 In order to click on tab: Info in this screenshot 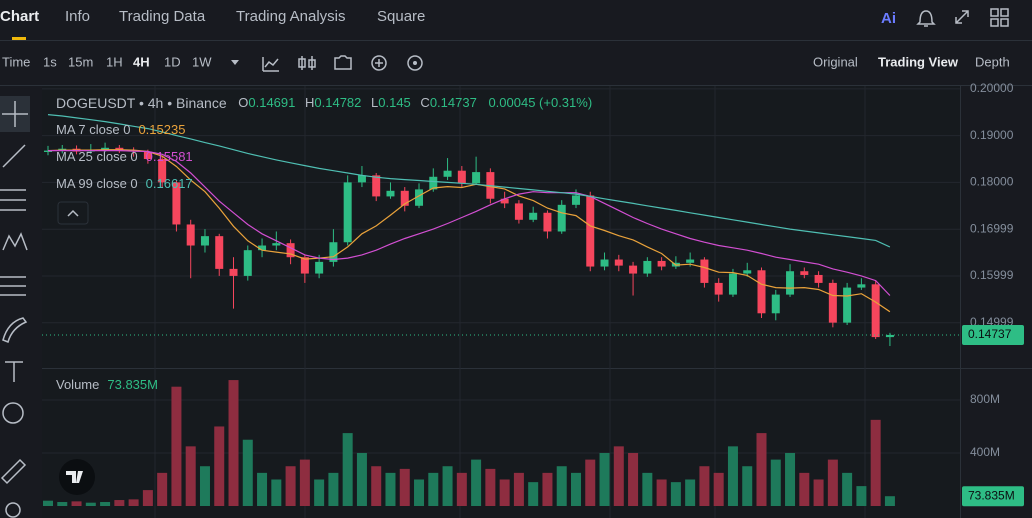, I will do `click(77, 16)`.